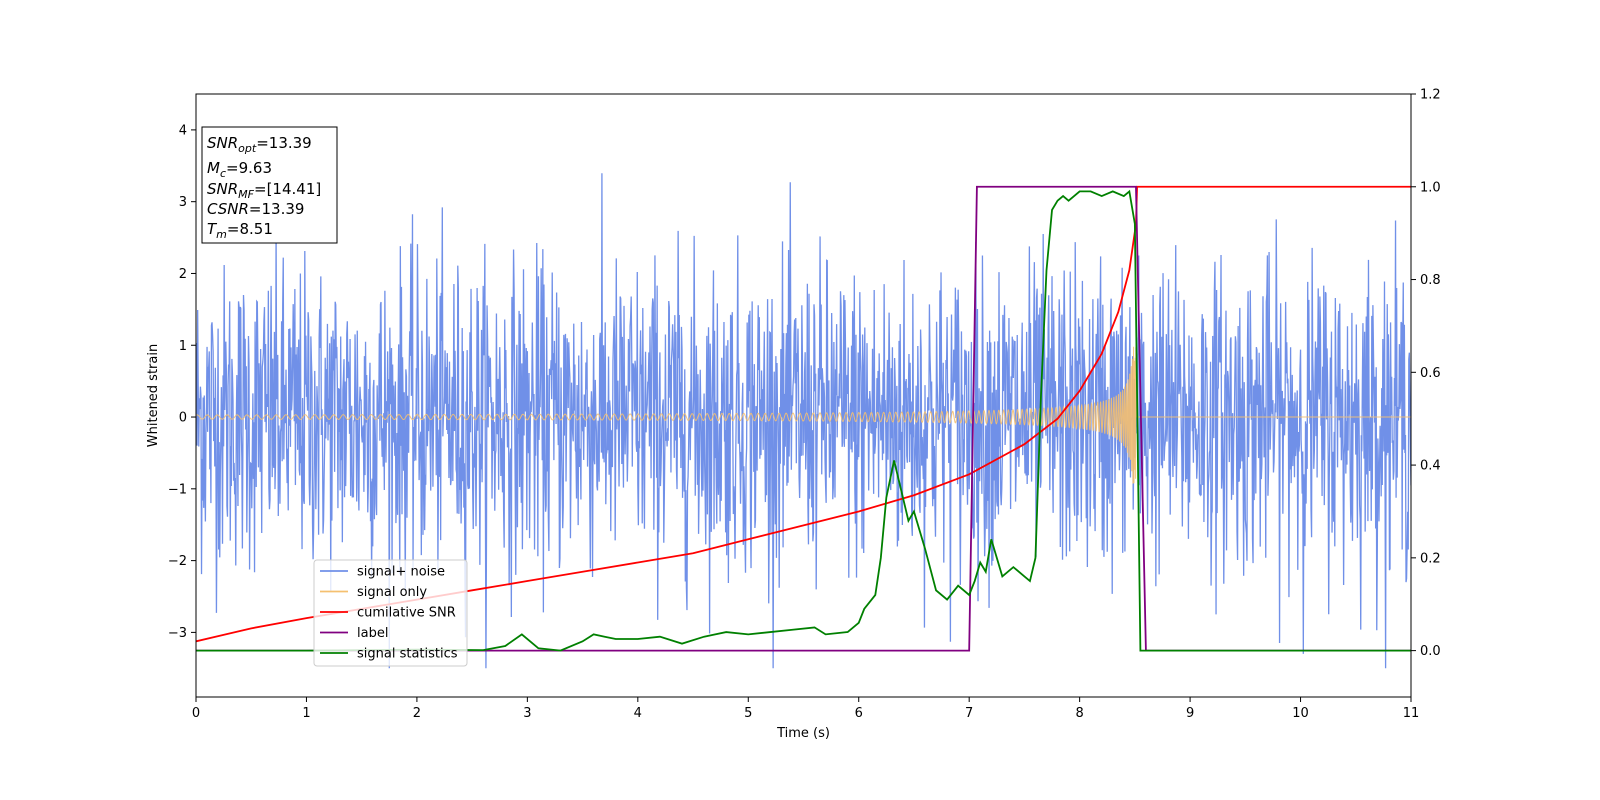  Describe the element at coordinates (196, 713) in the screenshot. I see `x-tick-label: 0` at that location.